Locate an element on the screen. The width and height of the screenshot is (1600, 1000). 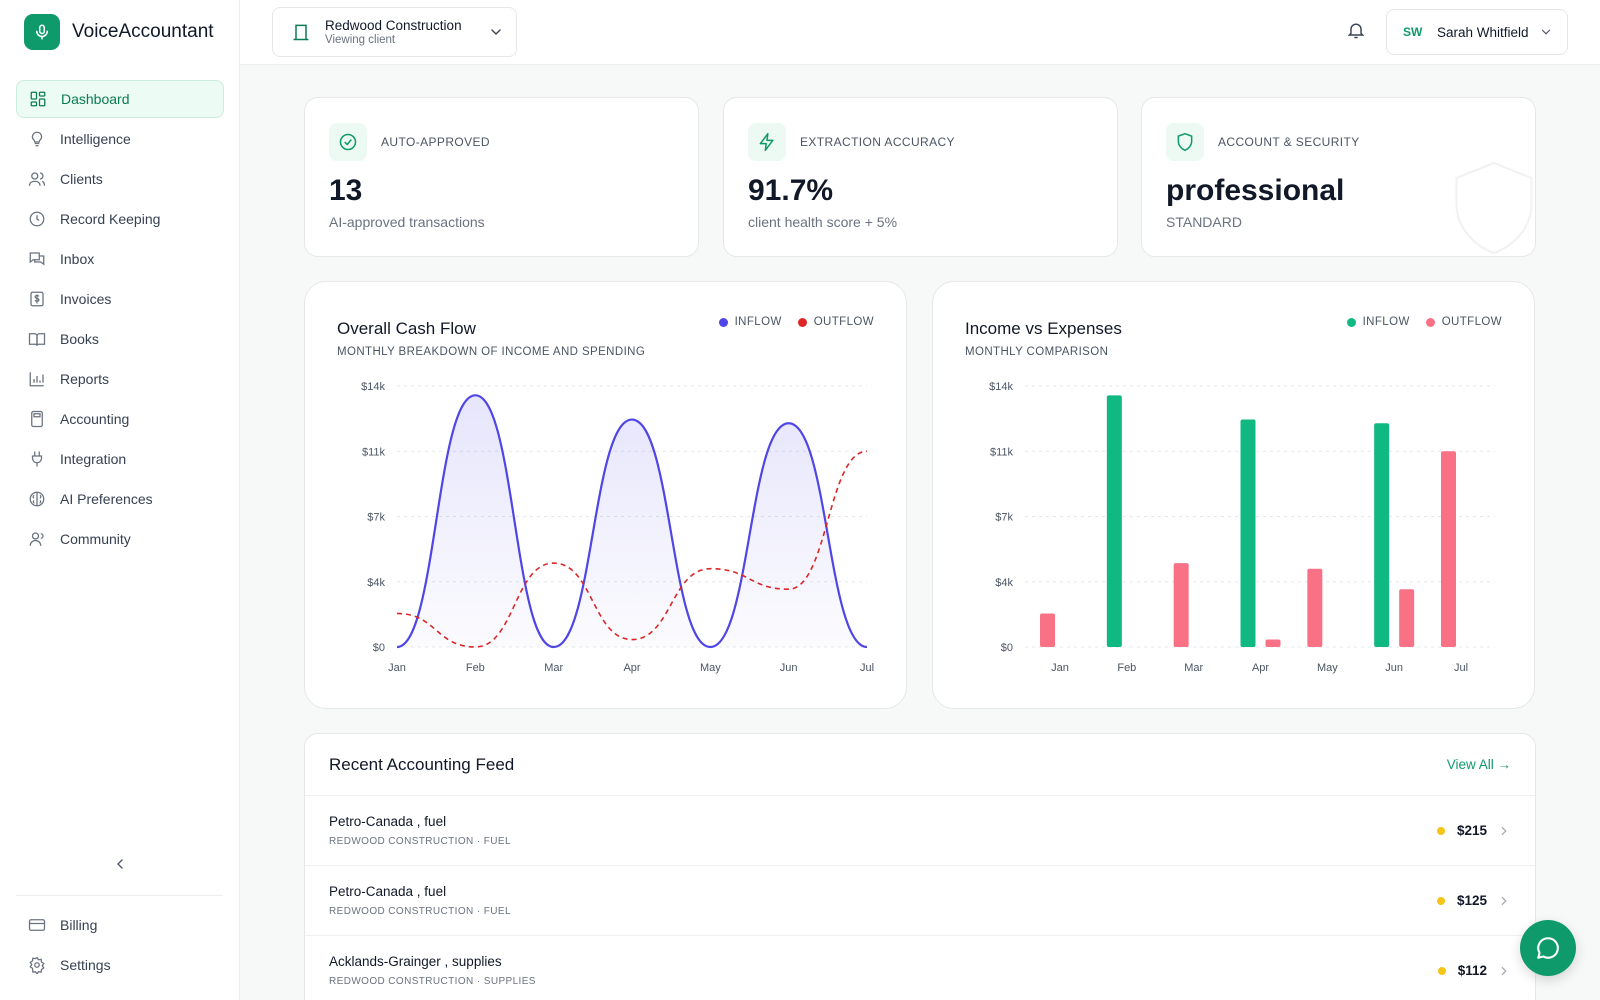
sidebar-item-label: Settings is located at coordinates (85, 965).